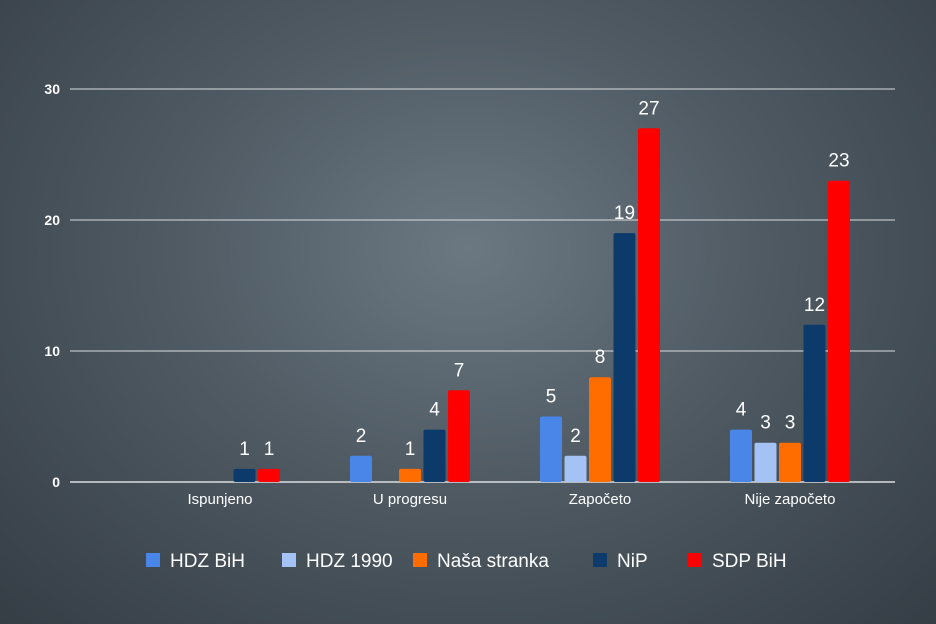 Image resolution: width=936 pixels, height=624 pixels. What do you see at coordinates (600, 499) in the screenshot?
I see `x-tick-label: Započeto` at bounding box center [600, 499].